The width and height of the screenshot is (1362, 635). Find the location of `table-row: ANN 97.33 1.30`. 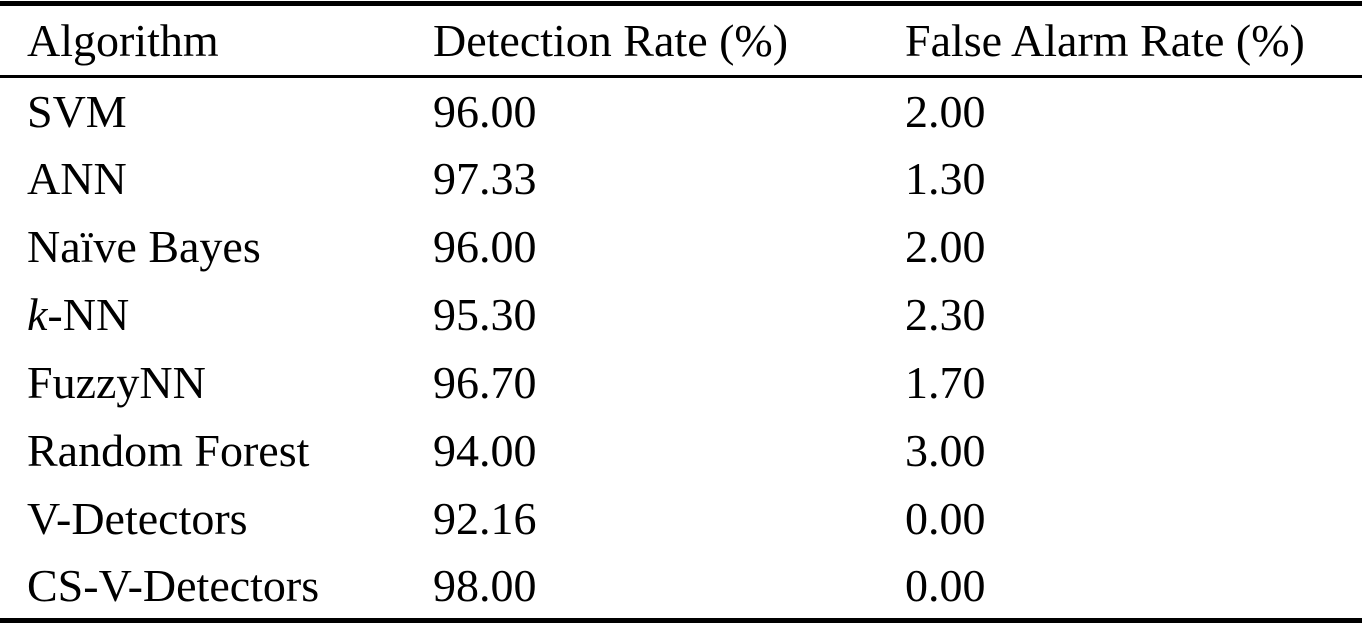

table-row: ANN 97.33 1.30 is located at coordinates (681, 179).